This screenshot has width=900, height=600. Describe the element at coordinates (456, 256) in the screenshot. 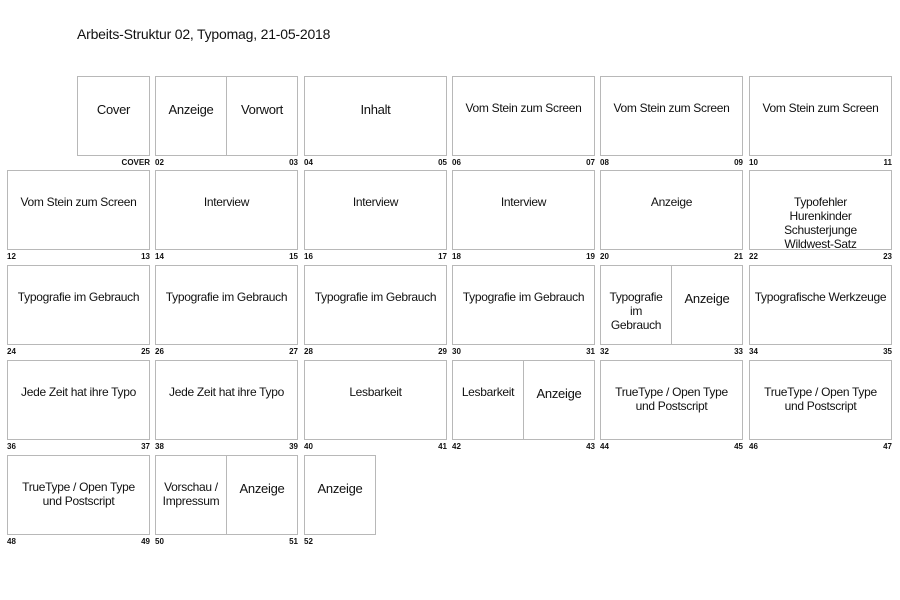

I see `page-number-left: 18` at that location.